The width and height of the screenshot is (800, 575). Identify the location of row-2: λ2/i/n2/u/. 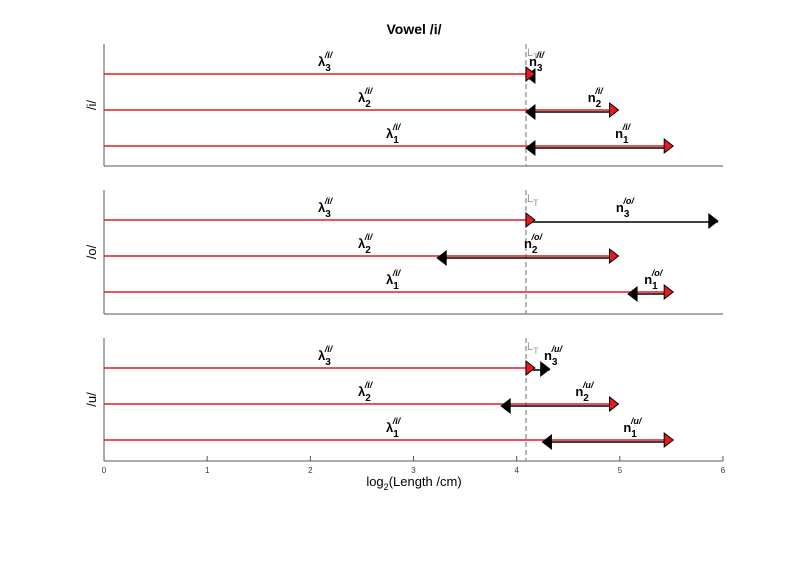
(362, 397).